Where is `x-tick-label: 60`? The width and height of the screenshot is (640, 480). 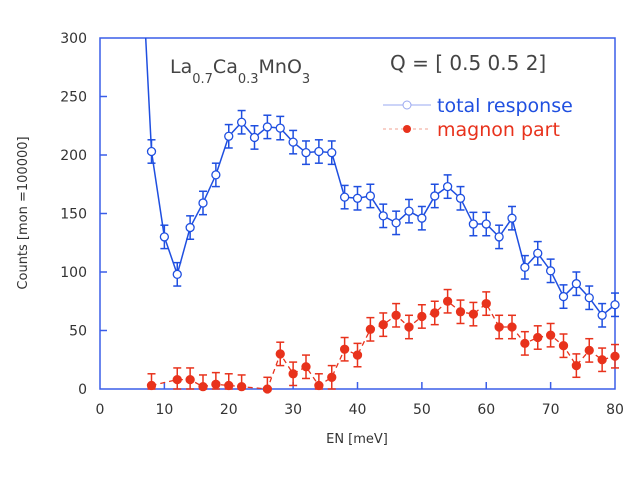 x-tick-label: 60 is located at coordinates (486, 410).